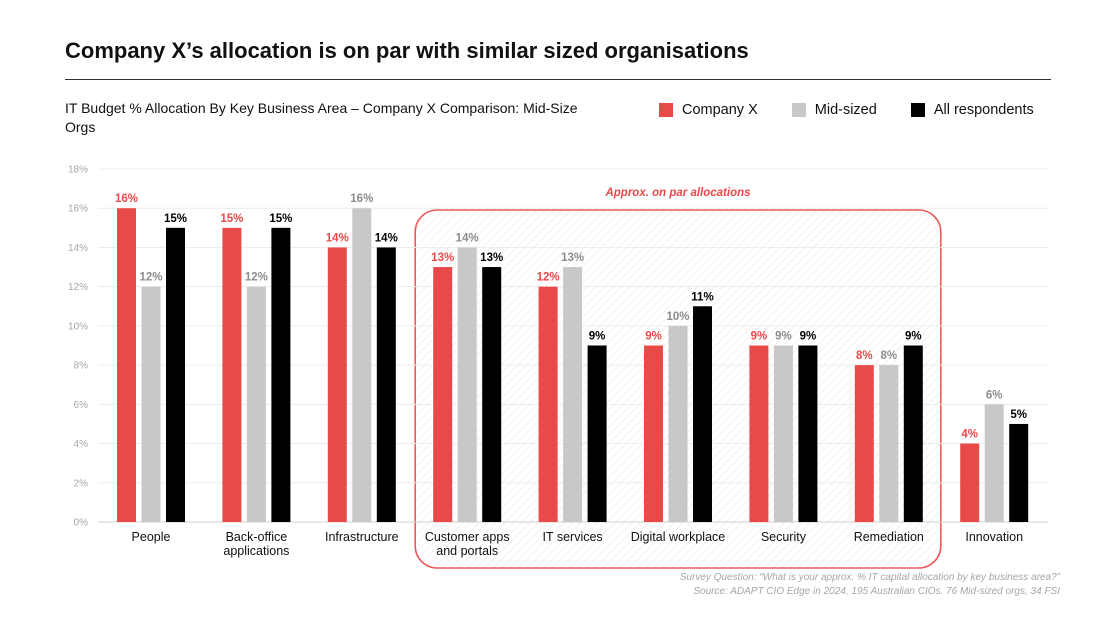 The height and width of the screenshot is (627, 1115). I want to click on bar-all-respondents-customer-apps-and-portals, so click(492, 394).